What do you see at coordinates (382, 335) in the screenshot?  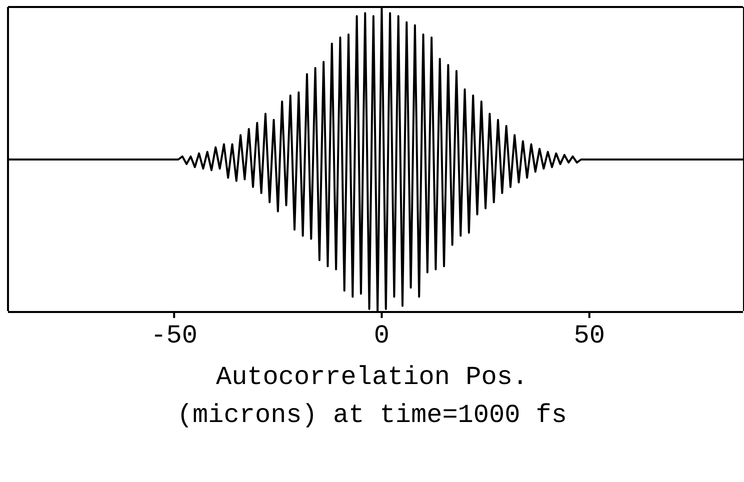 I see `x-tick-label: 0` at bounding box center [382, 335].